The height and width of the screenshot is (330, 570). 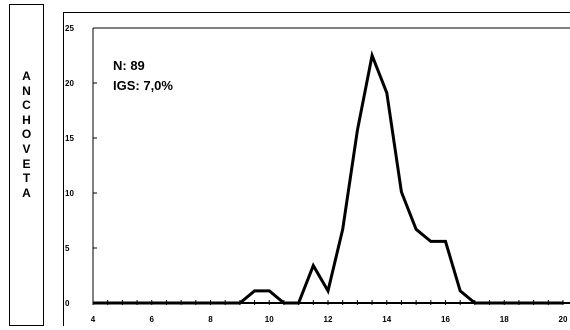 What do you see at coordinates (26, 163) in the screenshot?
I see `species-letter: E` at bounding box center [26, 163].